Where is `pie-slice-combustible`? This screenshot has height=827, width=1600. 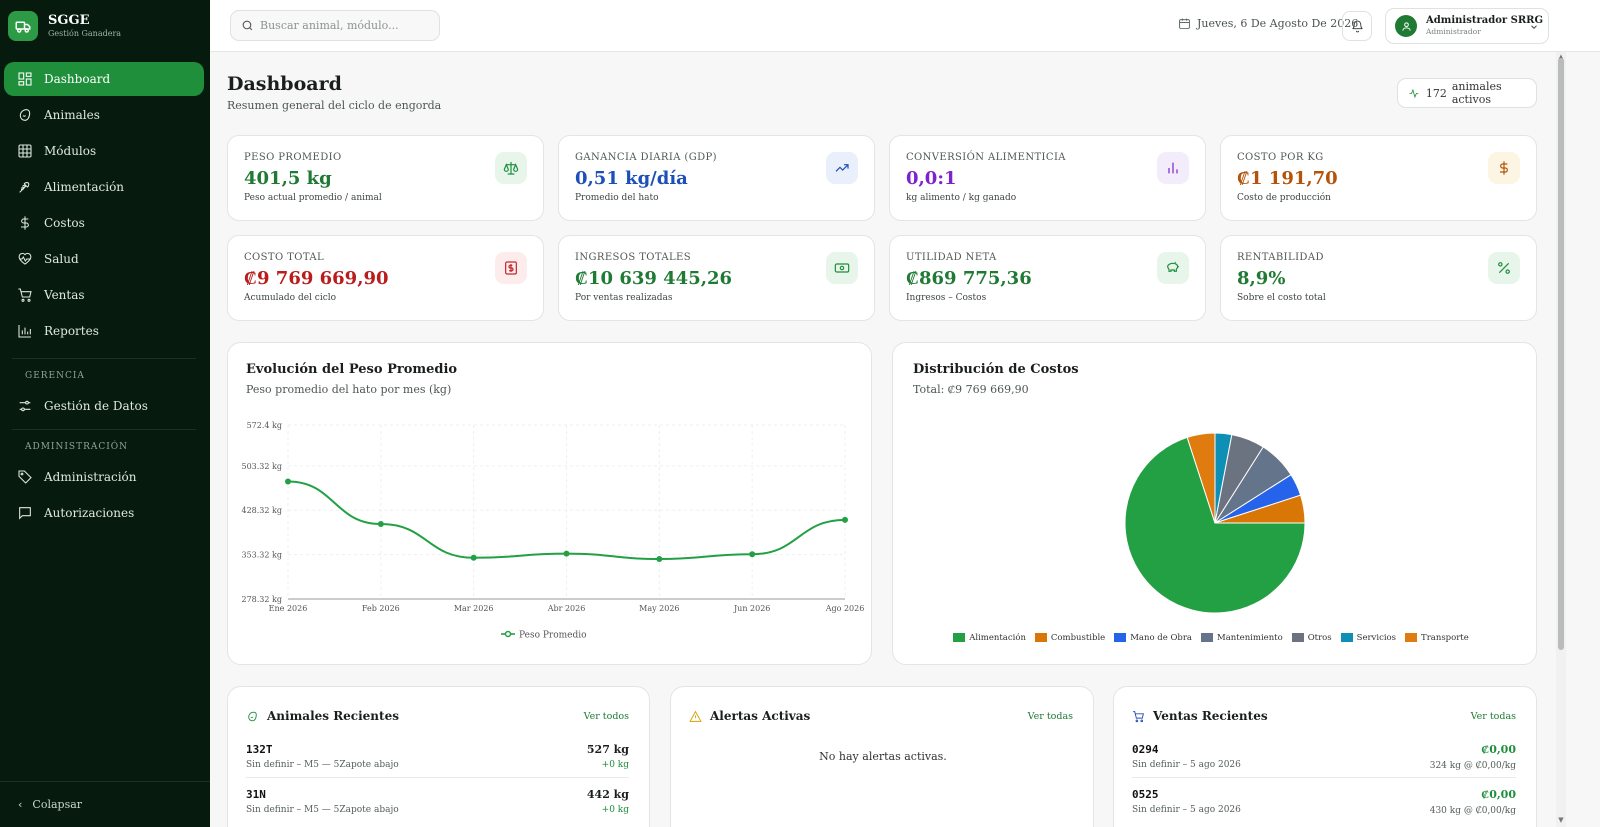
pie-slice-combustible is located at coordinates (1260, 509).